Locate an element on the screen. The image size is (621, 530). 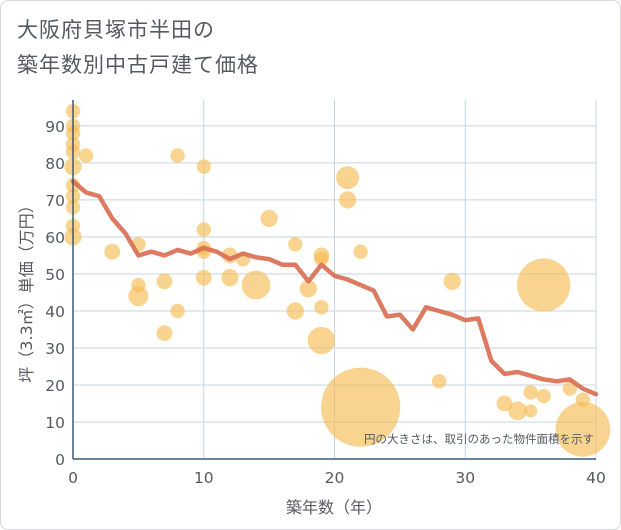
x-tick-label: 0 is located at coordinates (73, 478).